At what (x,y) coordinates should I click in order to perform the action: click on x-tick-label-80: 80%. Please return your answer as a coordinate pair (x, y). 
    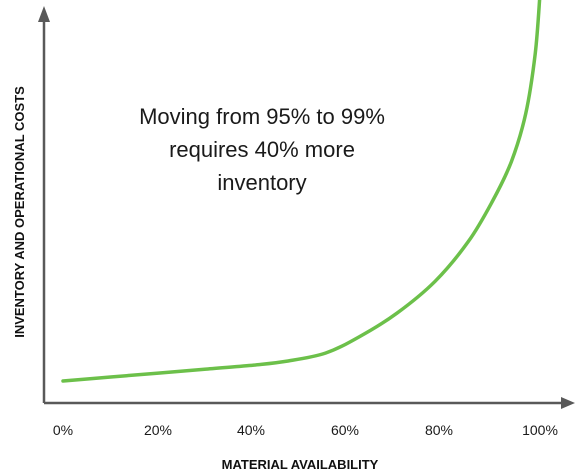
    Looking at the image, I should click on (439, 430).